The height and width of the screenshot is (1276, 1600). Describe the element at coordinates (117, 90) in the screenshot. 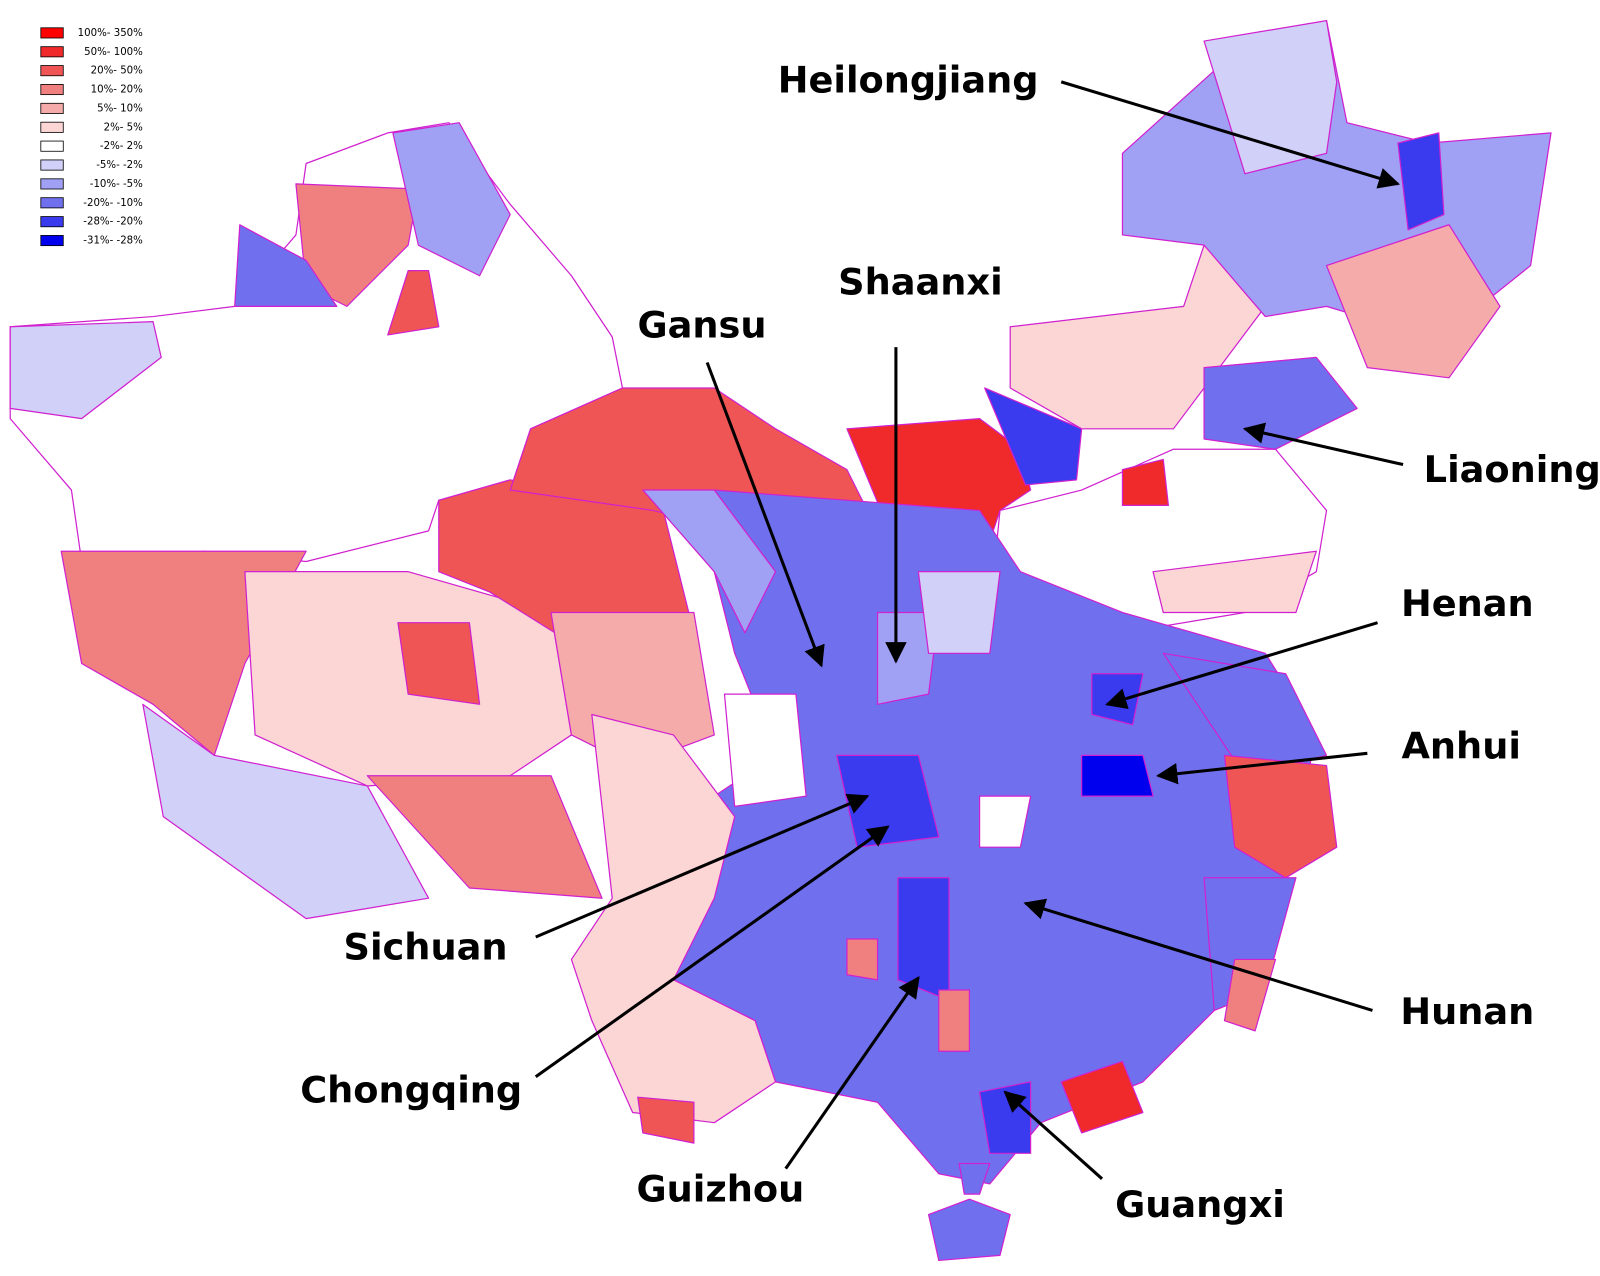

I see `legend-label: 10%- 20%` at that location.